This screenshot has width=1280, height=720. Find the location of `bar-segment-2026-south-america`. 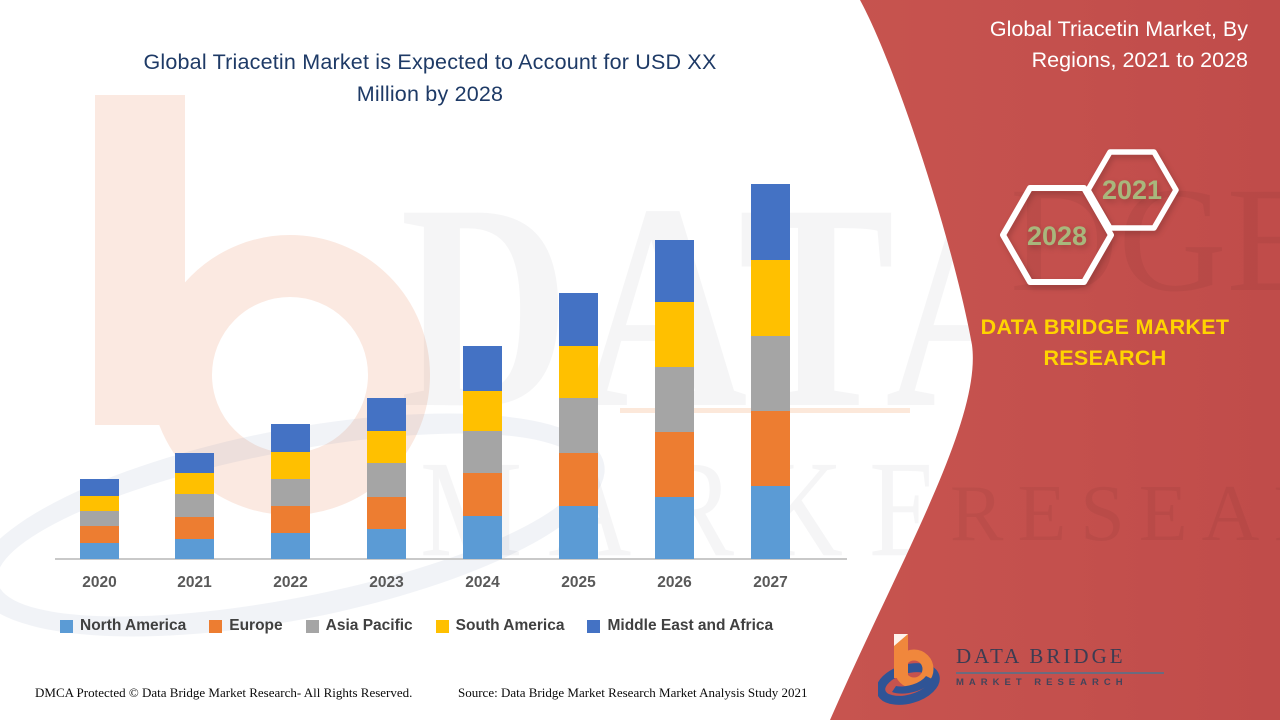

bar-segment-2026-south-america is located at coordinates (674, 334).